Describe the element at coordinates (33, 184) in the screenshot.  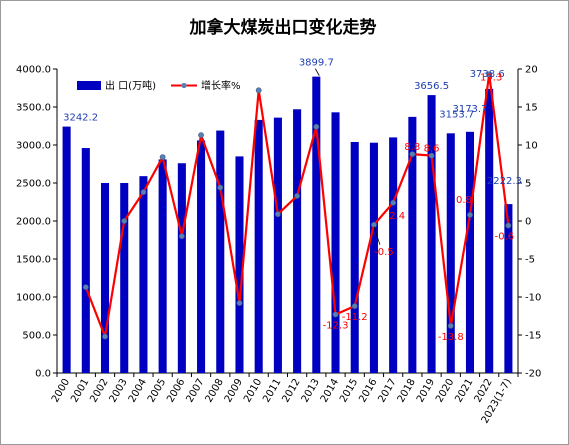
I see `y-left-tick-label: 2500.0` at that location.